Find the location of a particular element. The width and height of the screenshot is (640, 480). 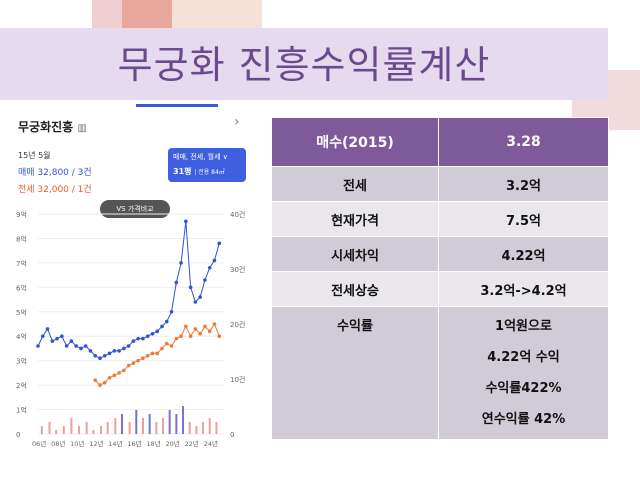

y-tick-label: 5억 is located at coordinates (21, 313).